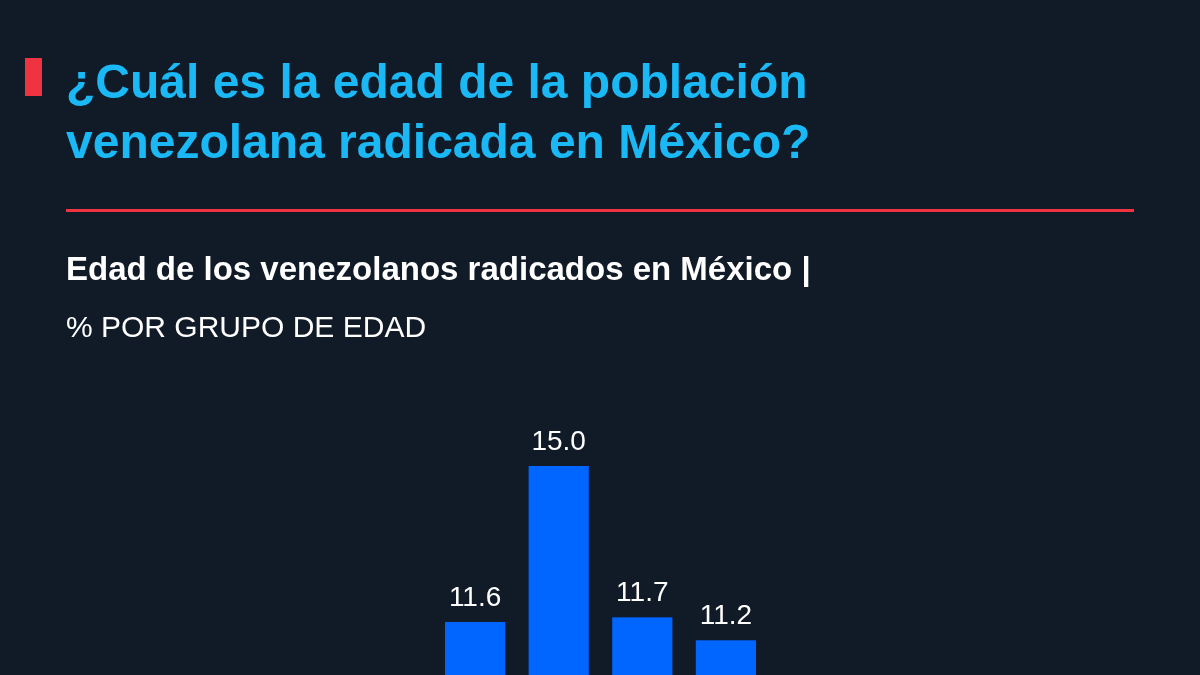 The width and height of the screenshot is (1200, 675). What do you see at coordinates (726, 615) in the screenshot?
I see `data-label: 11.2` at bounding box center [726, 615].